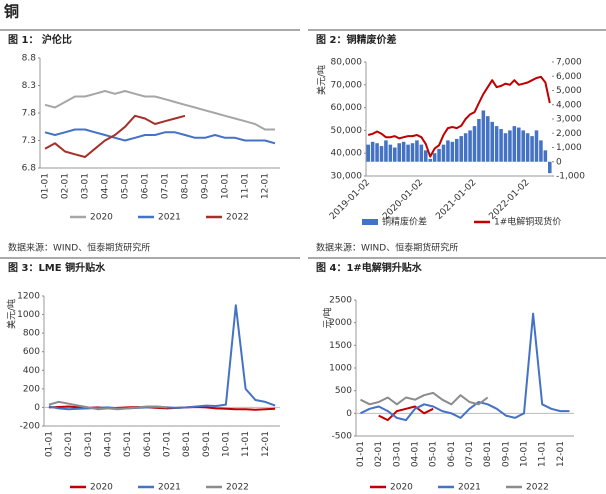 The height and width of the screenshot is (494, 606). Describe the element at coordinates (570, 177) in the screenshot. I see `y2-tick-label: -1,000` at that location.